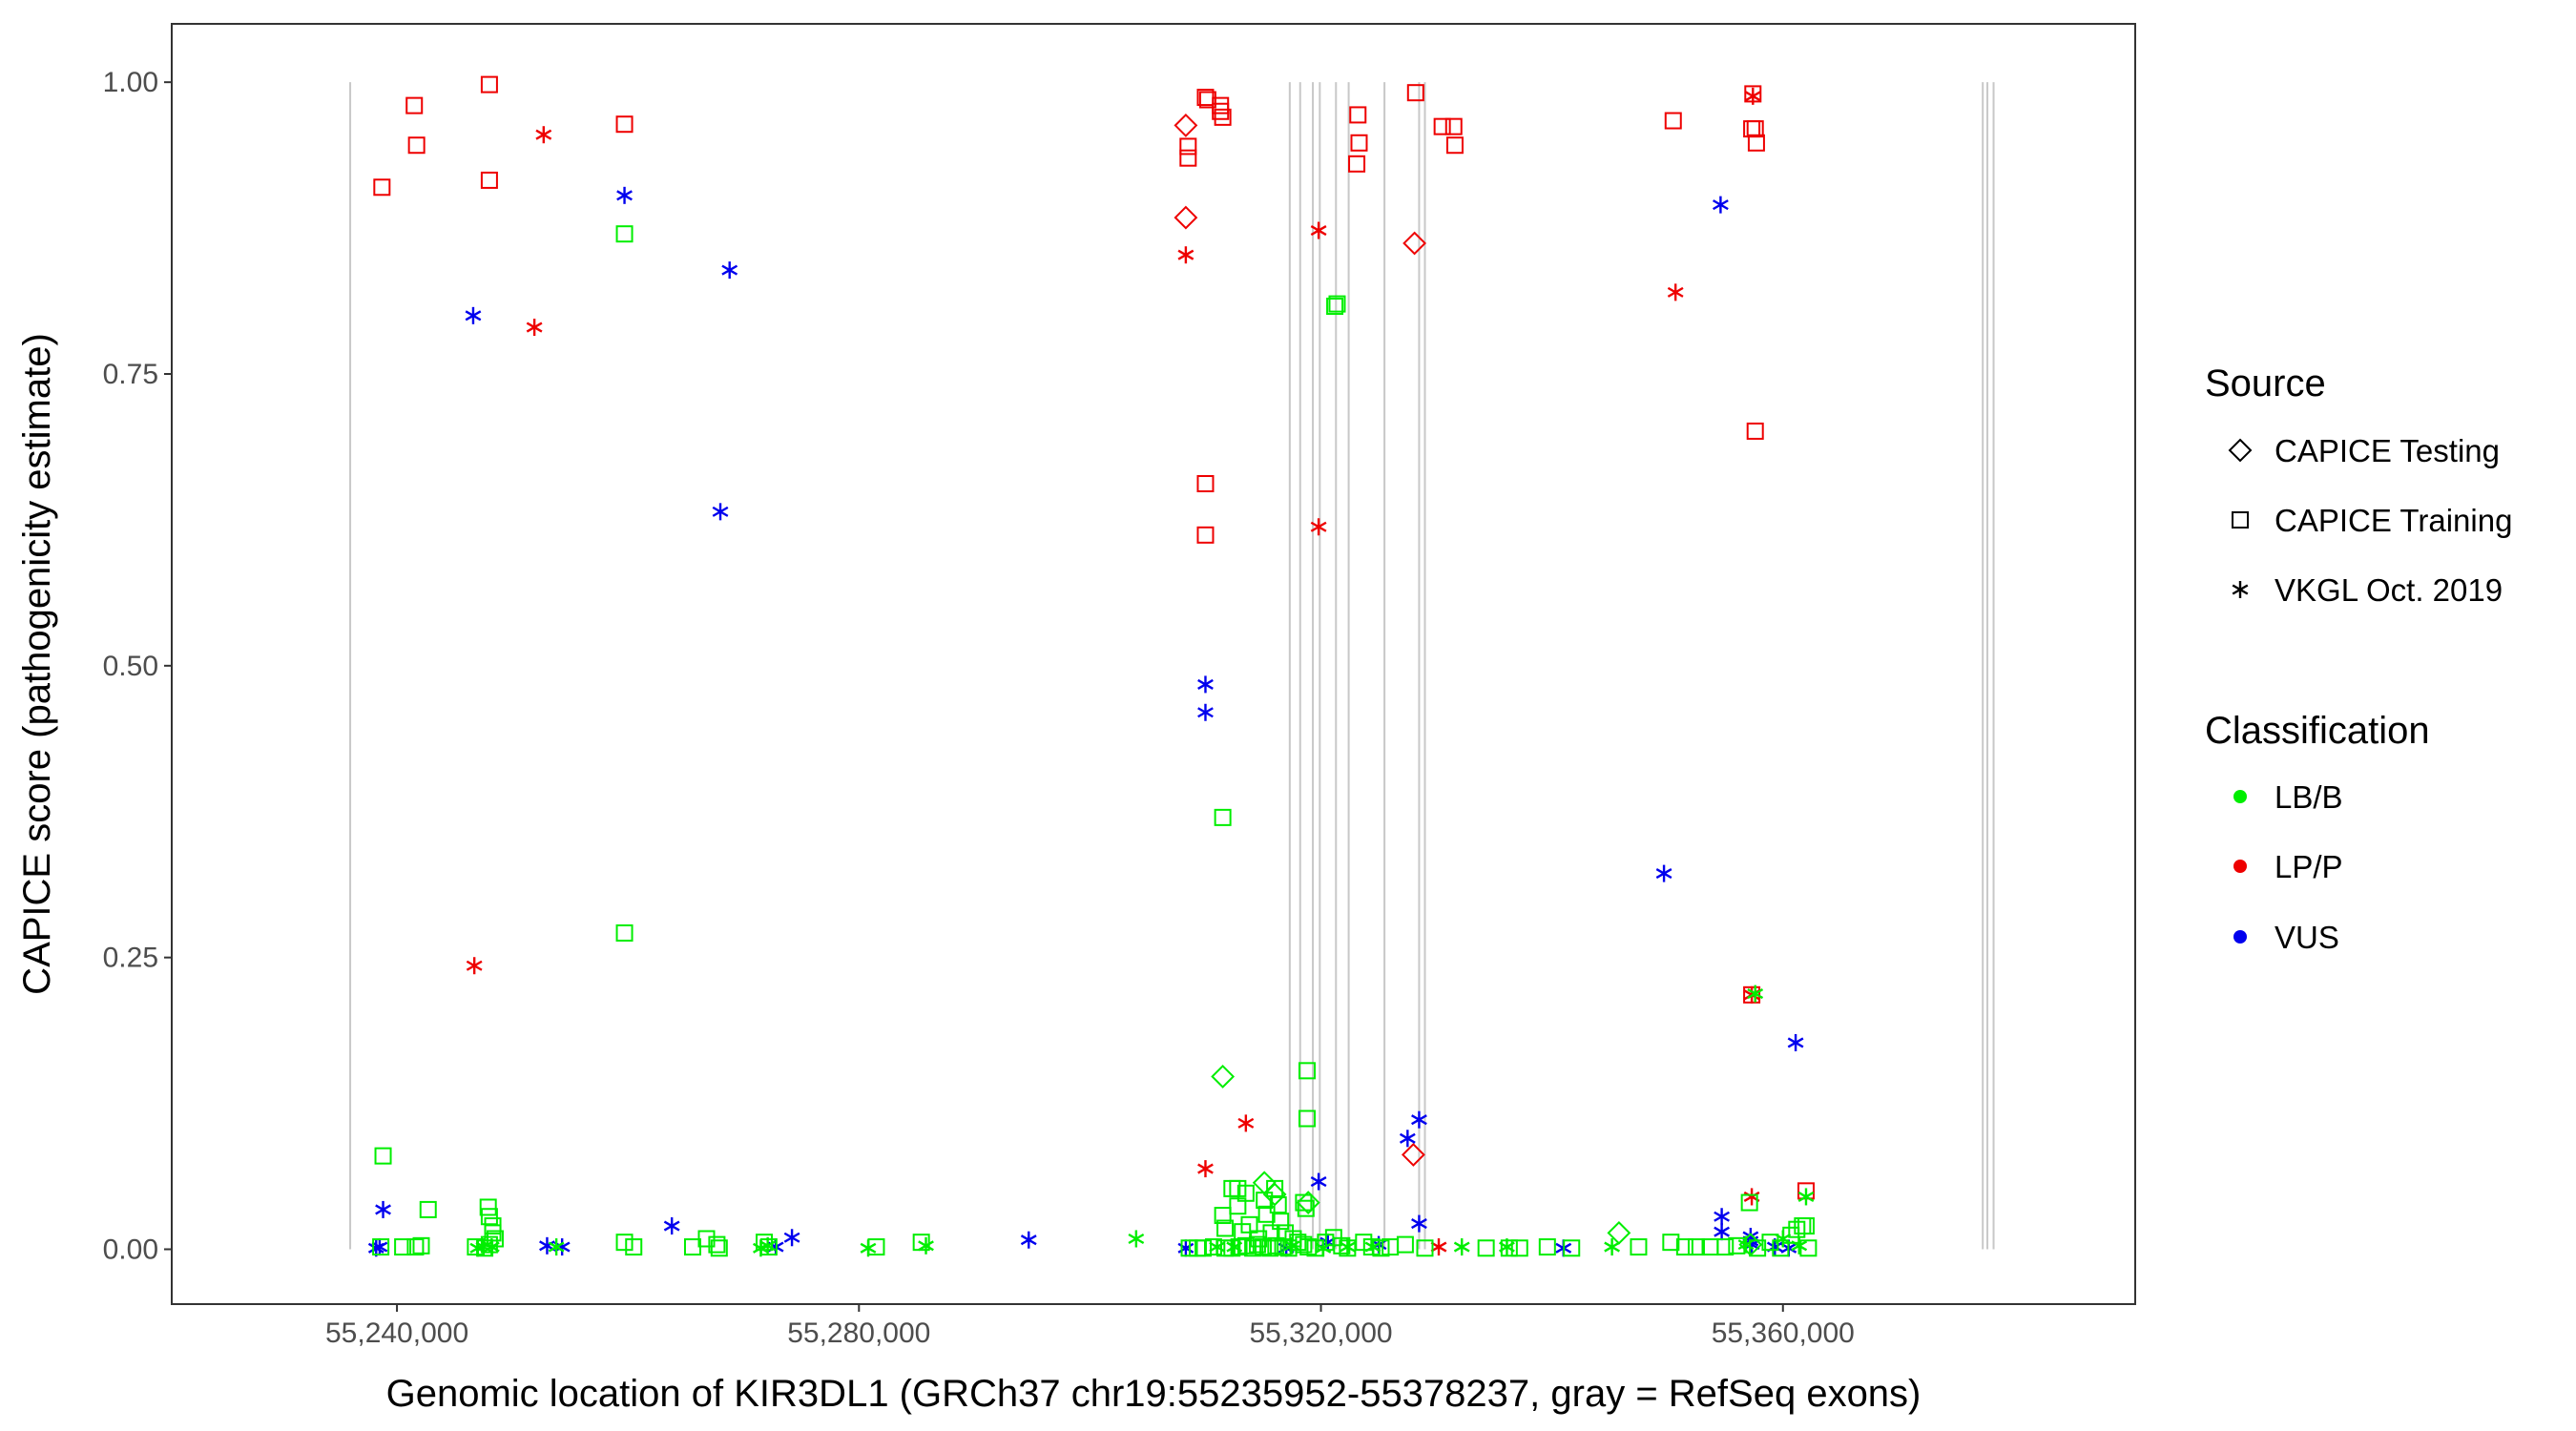  What do you see at coordinates (37, 664) in the screenshot?
I see `y-axis-title: CAPICE score (pathogenicity estimate)` at bounding box center [37, 664].